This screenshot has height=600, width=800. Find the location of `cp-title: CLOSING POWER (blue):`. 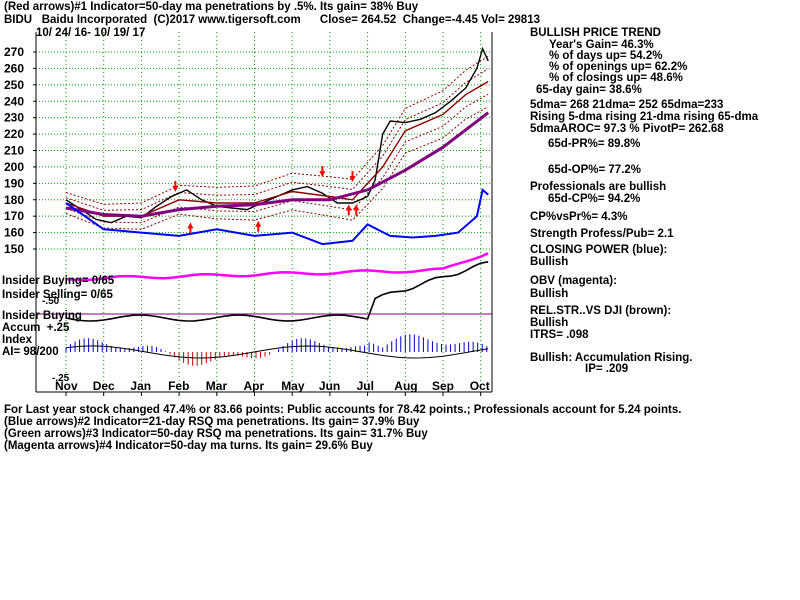

cp-title: CLOSING POWER (blue): is located at coordinates (599, 250).